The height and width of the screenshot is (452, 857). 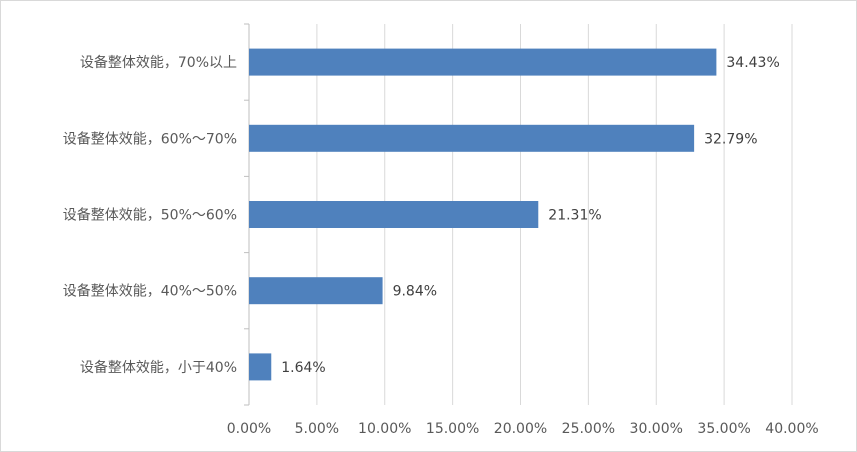 What do you see at coordinates (520, 429) in the screenshot?
I see `x-tick-label: 20.00%` at bounding box center [520, 429].